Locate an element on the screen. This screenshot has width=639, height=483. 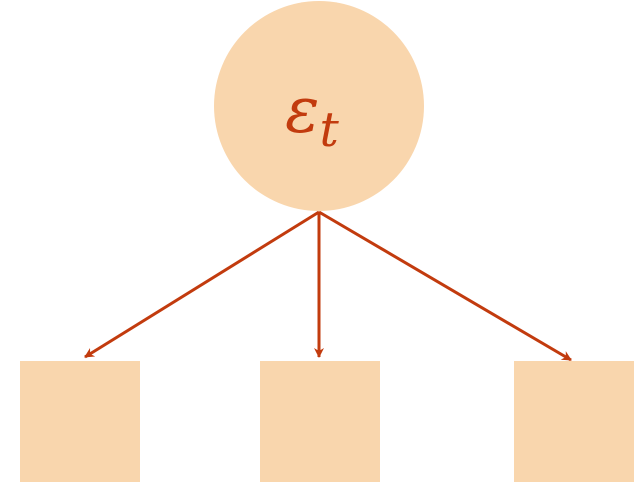
root-node: εt is located at coordinates (319, 106).